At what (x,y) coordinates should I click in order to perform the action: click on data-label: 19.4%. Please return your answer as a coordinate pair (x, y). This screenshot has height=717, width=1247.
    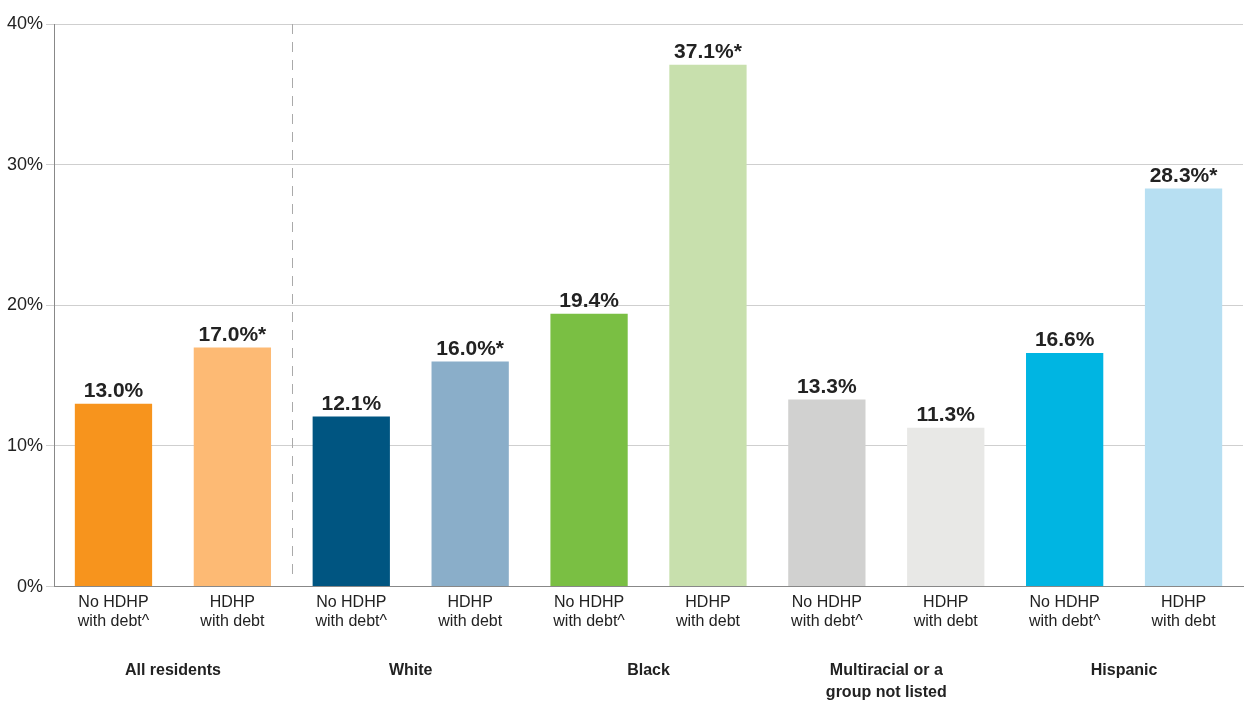
    Looking at the image, I should click on (589, 300).